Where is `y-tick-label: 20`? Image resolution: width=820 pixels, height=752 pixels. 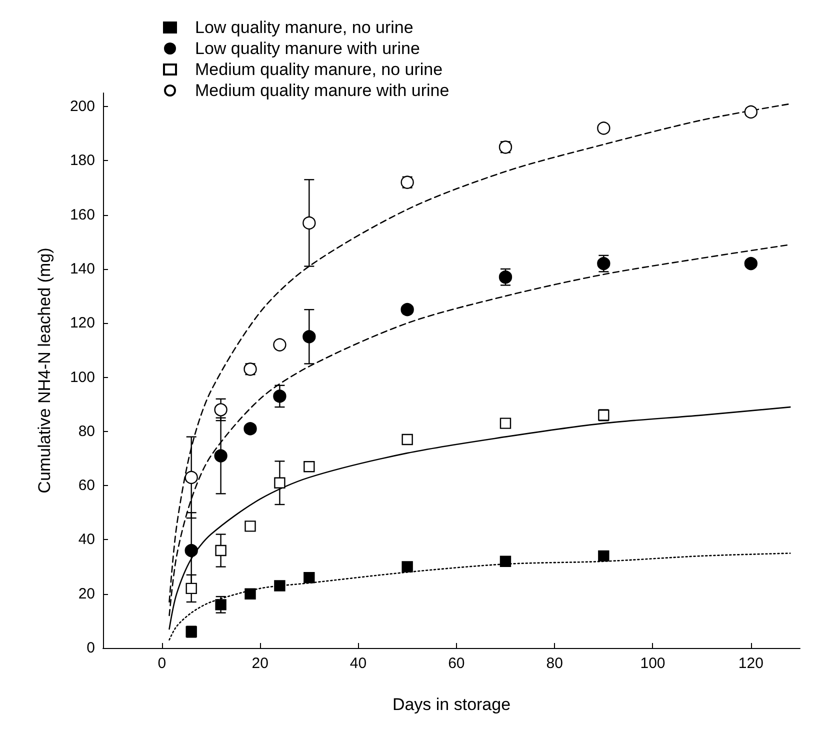 y-tick-label: 20 is located at coordinates (86, 593).